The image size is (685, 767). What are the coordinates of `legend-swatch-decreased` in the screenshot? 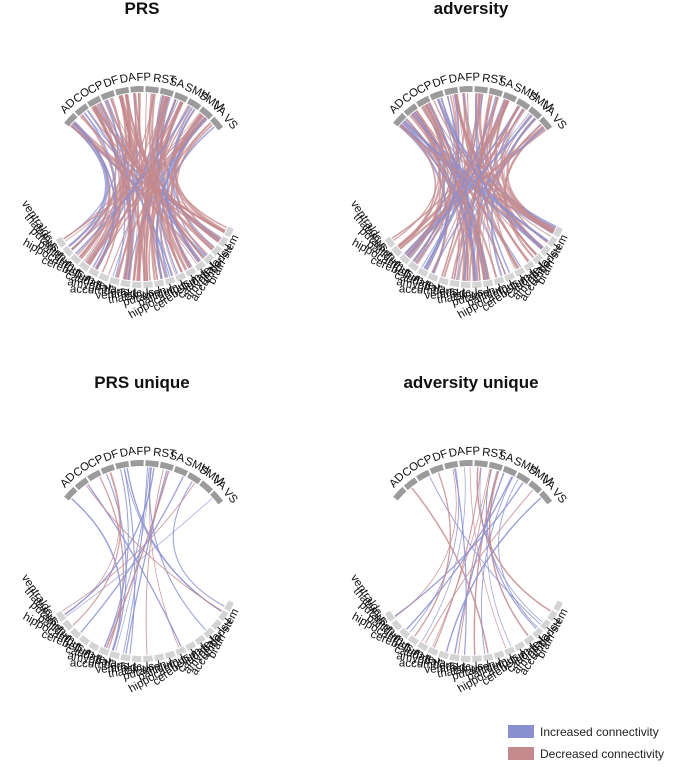 It's located at (521, 753).